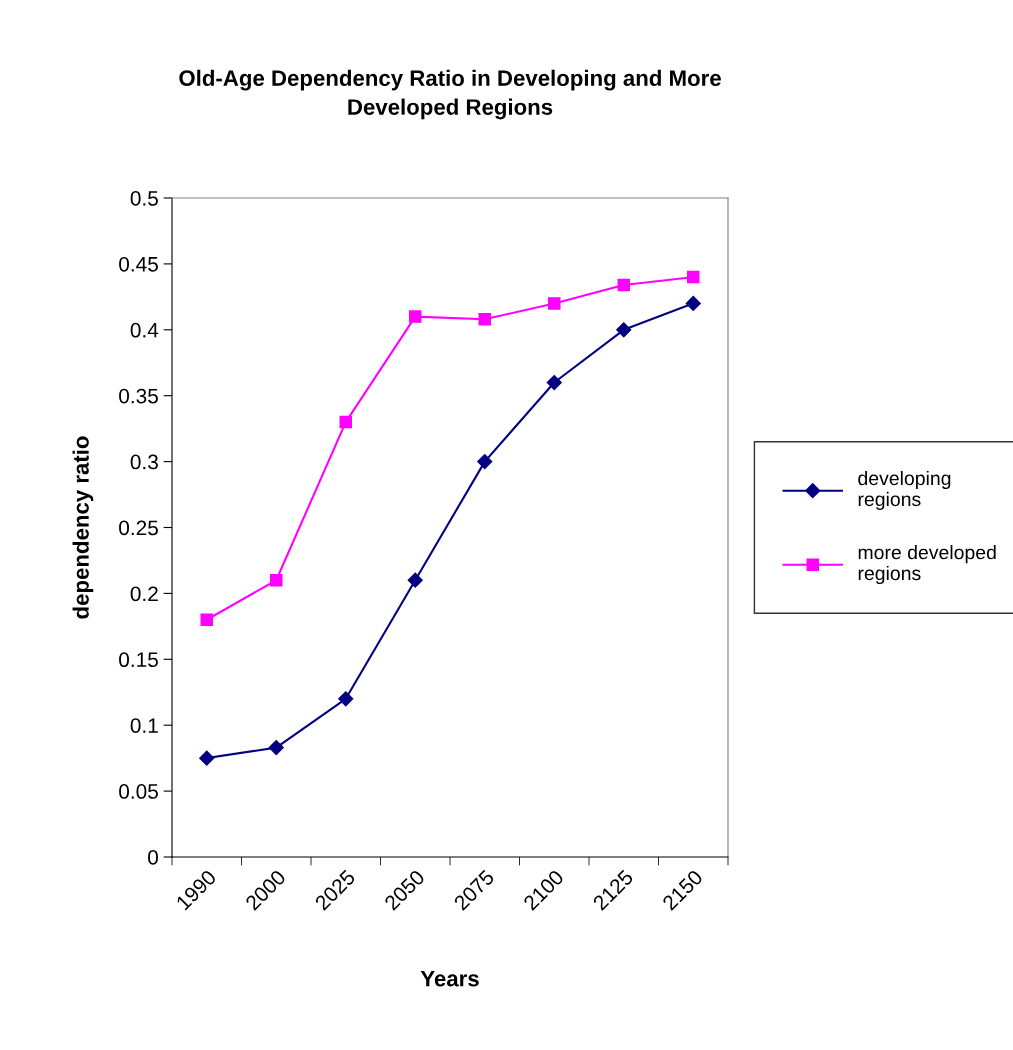 The width and height of the screenshot is (1013, 1050). I want to click on y-tick-label: 0.3, so click(144, 462).